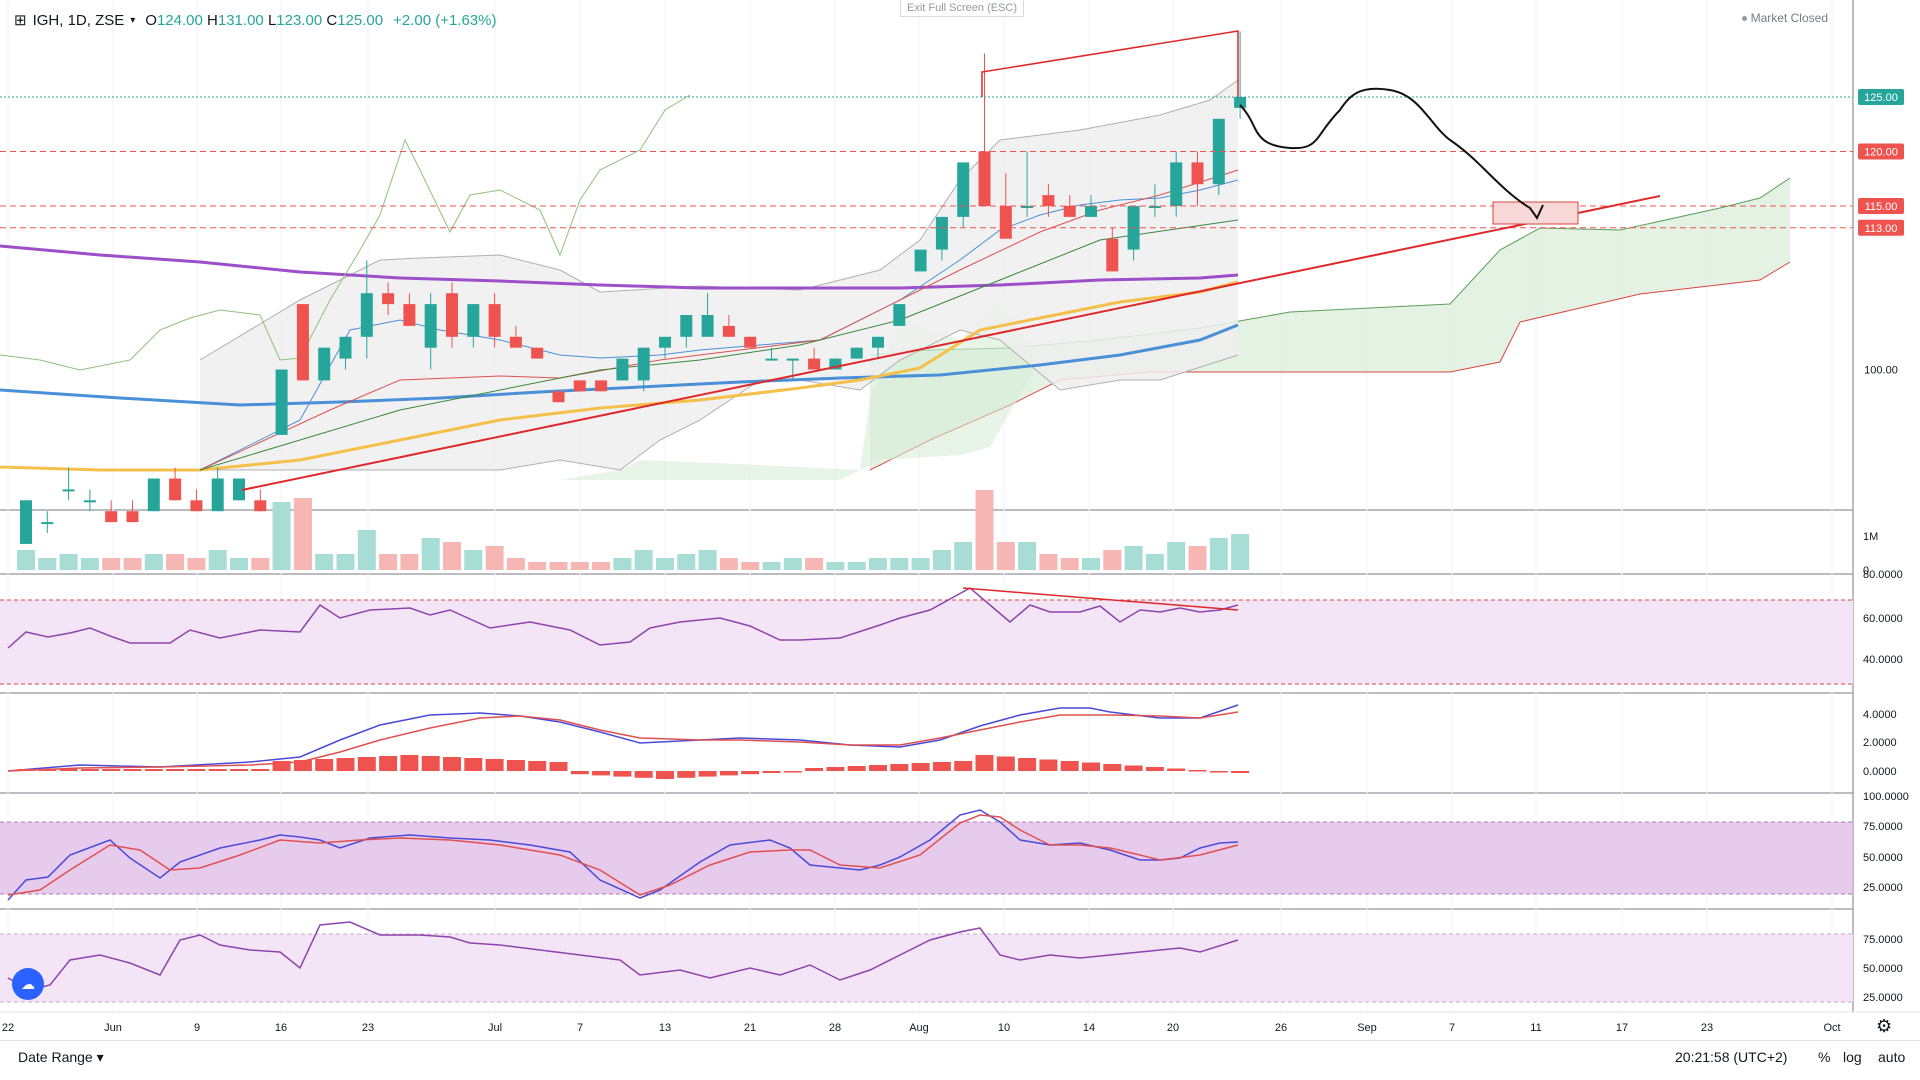  I want to click on price-tag-text: 113.00, so click(1881, 229).